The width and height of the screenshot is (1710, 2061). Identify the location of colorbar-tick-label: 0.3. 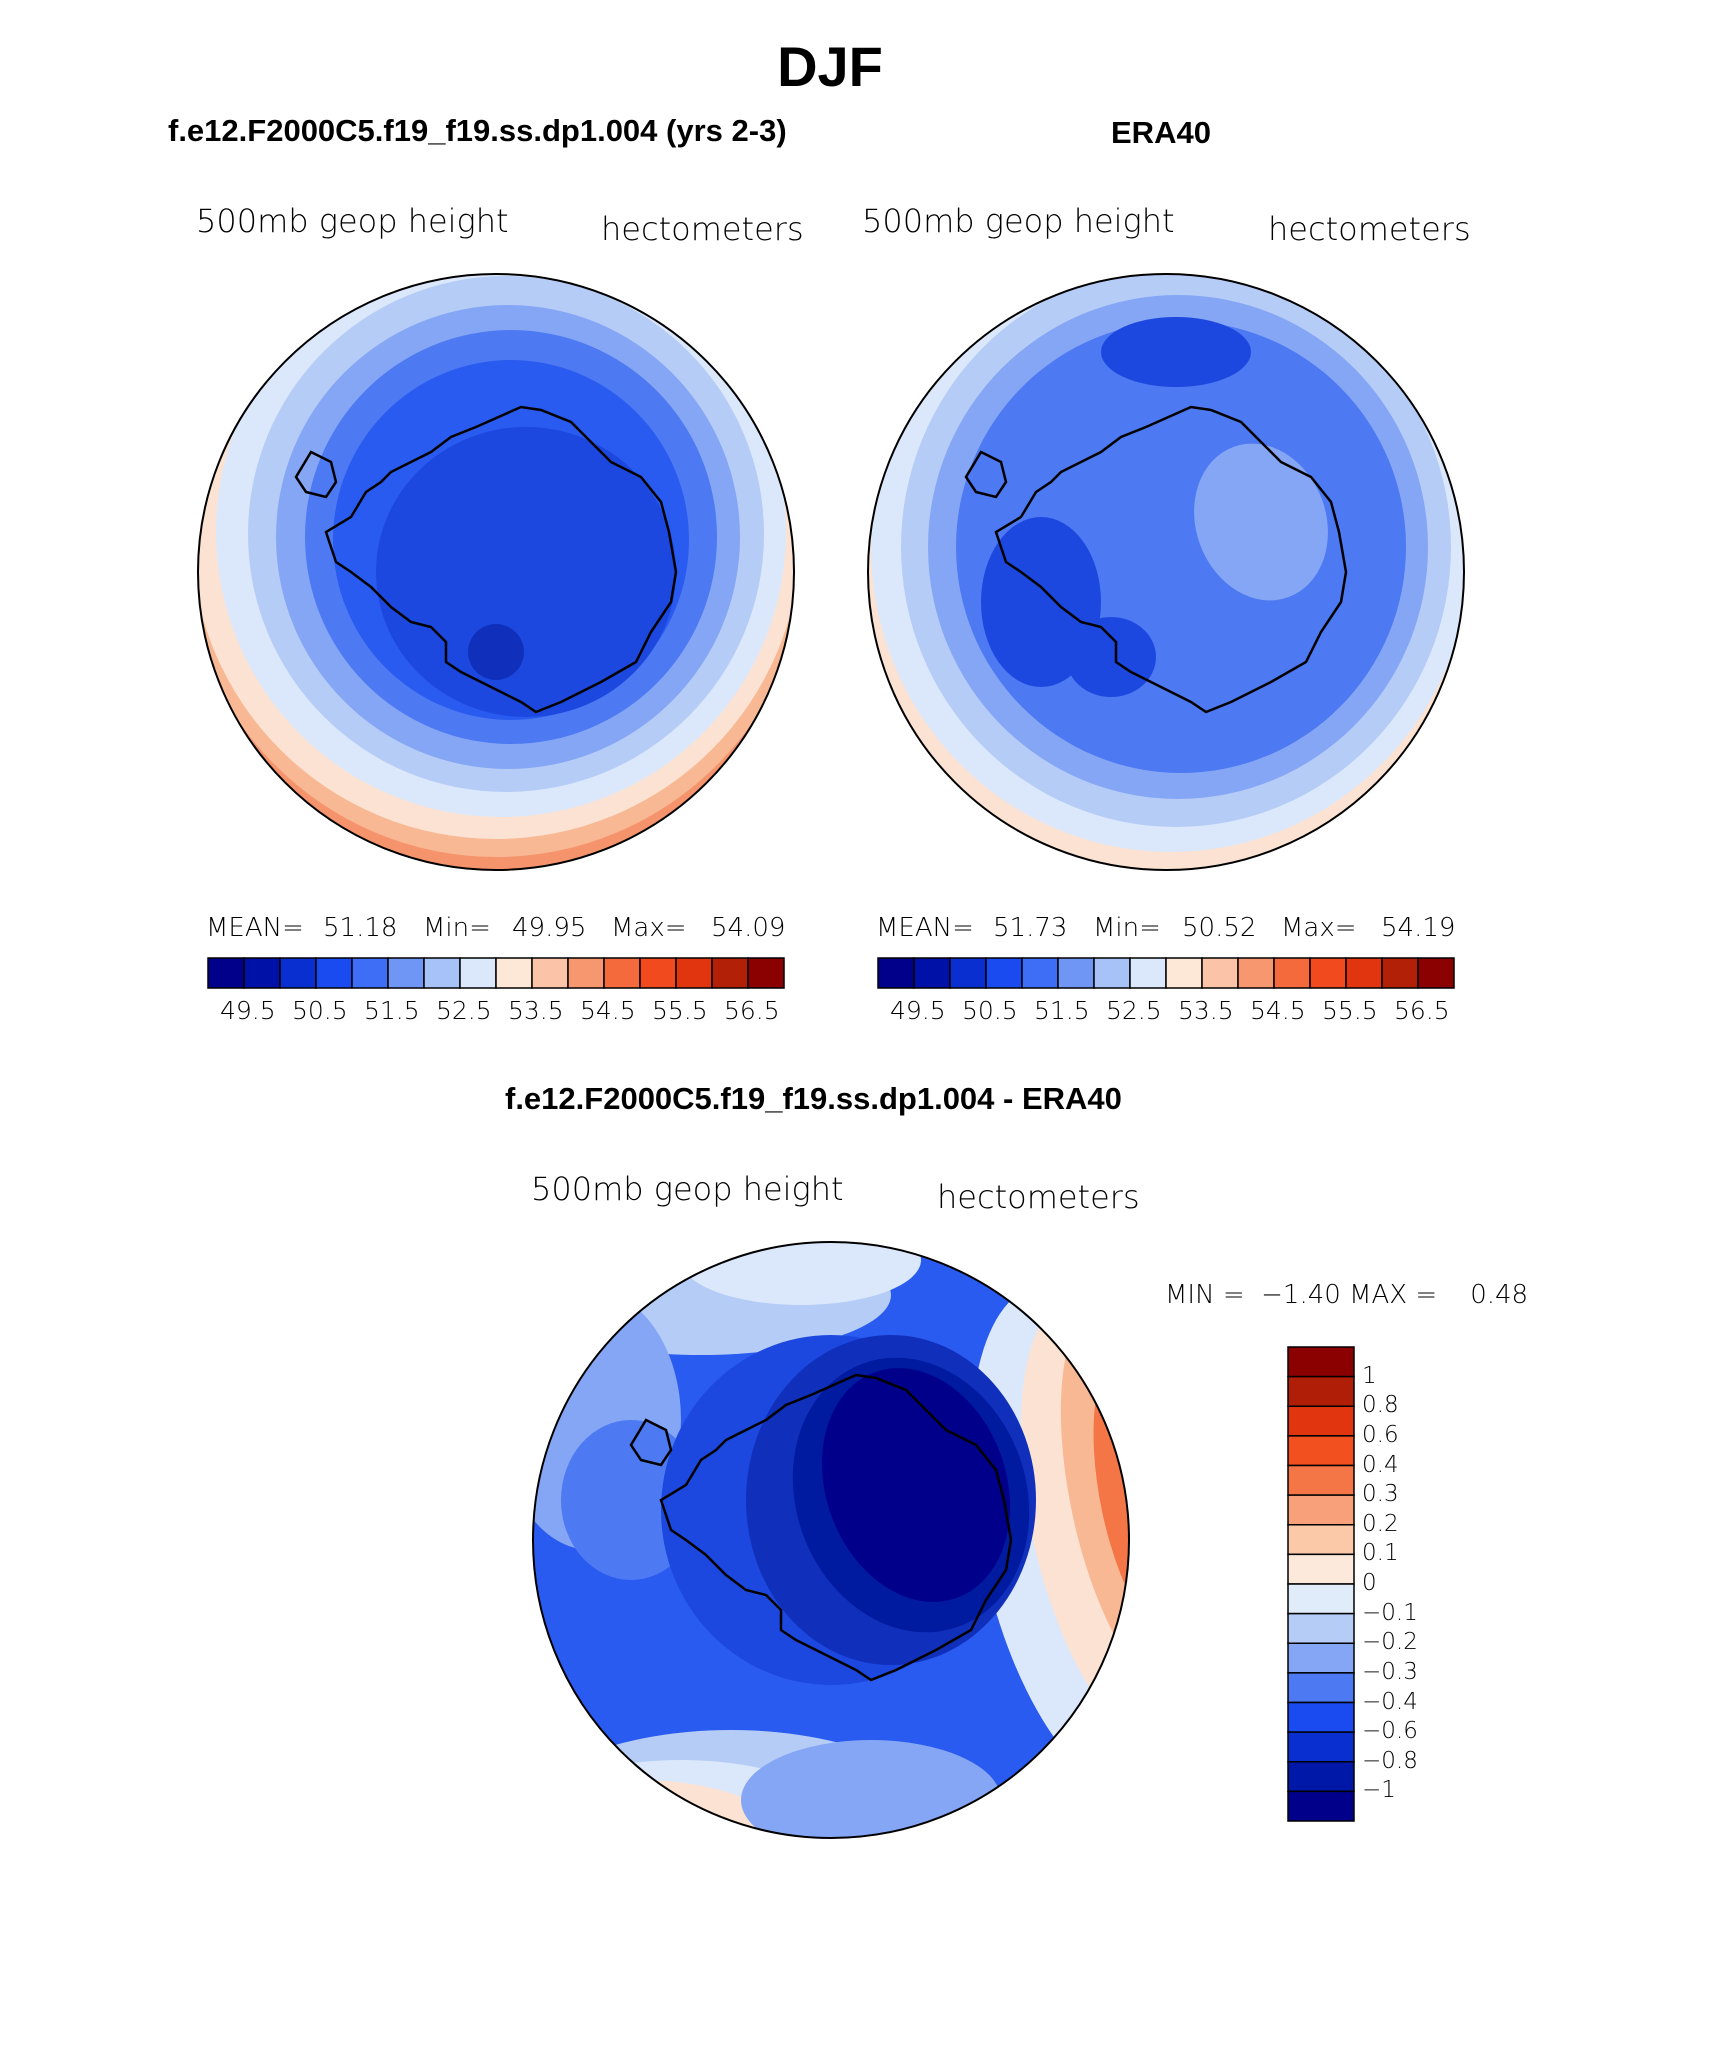
(1380, 1494).